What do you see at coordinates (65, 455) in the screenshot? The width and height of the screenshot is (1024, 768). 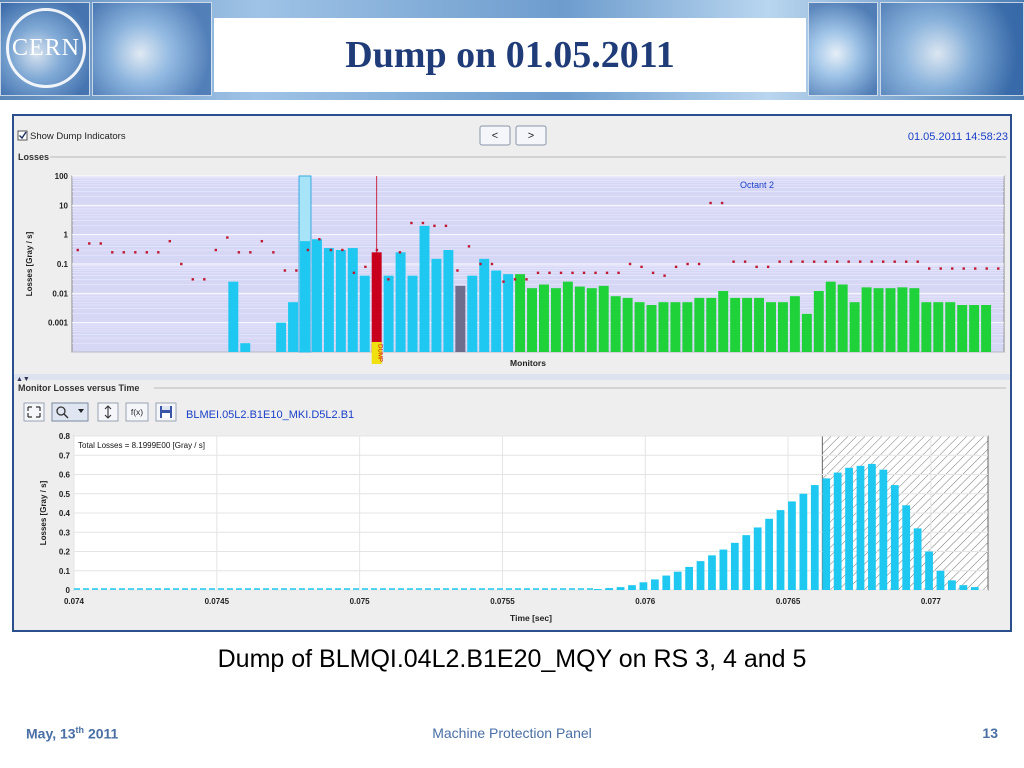 I see `time-y-tick: 0.7` at bounding box center [65, 455].